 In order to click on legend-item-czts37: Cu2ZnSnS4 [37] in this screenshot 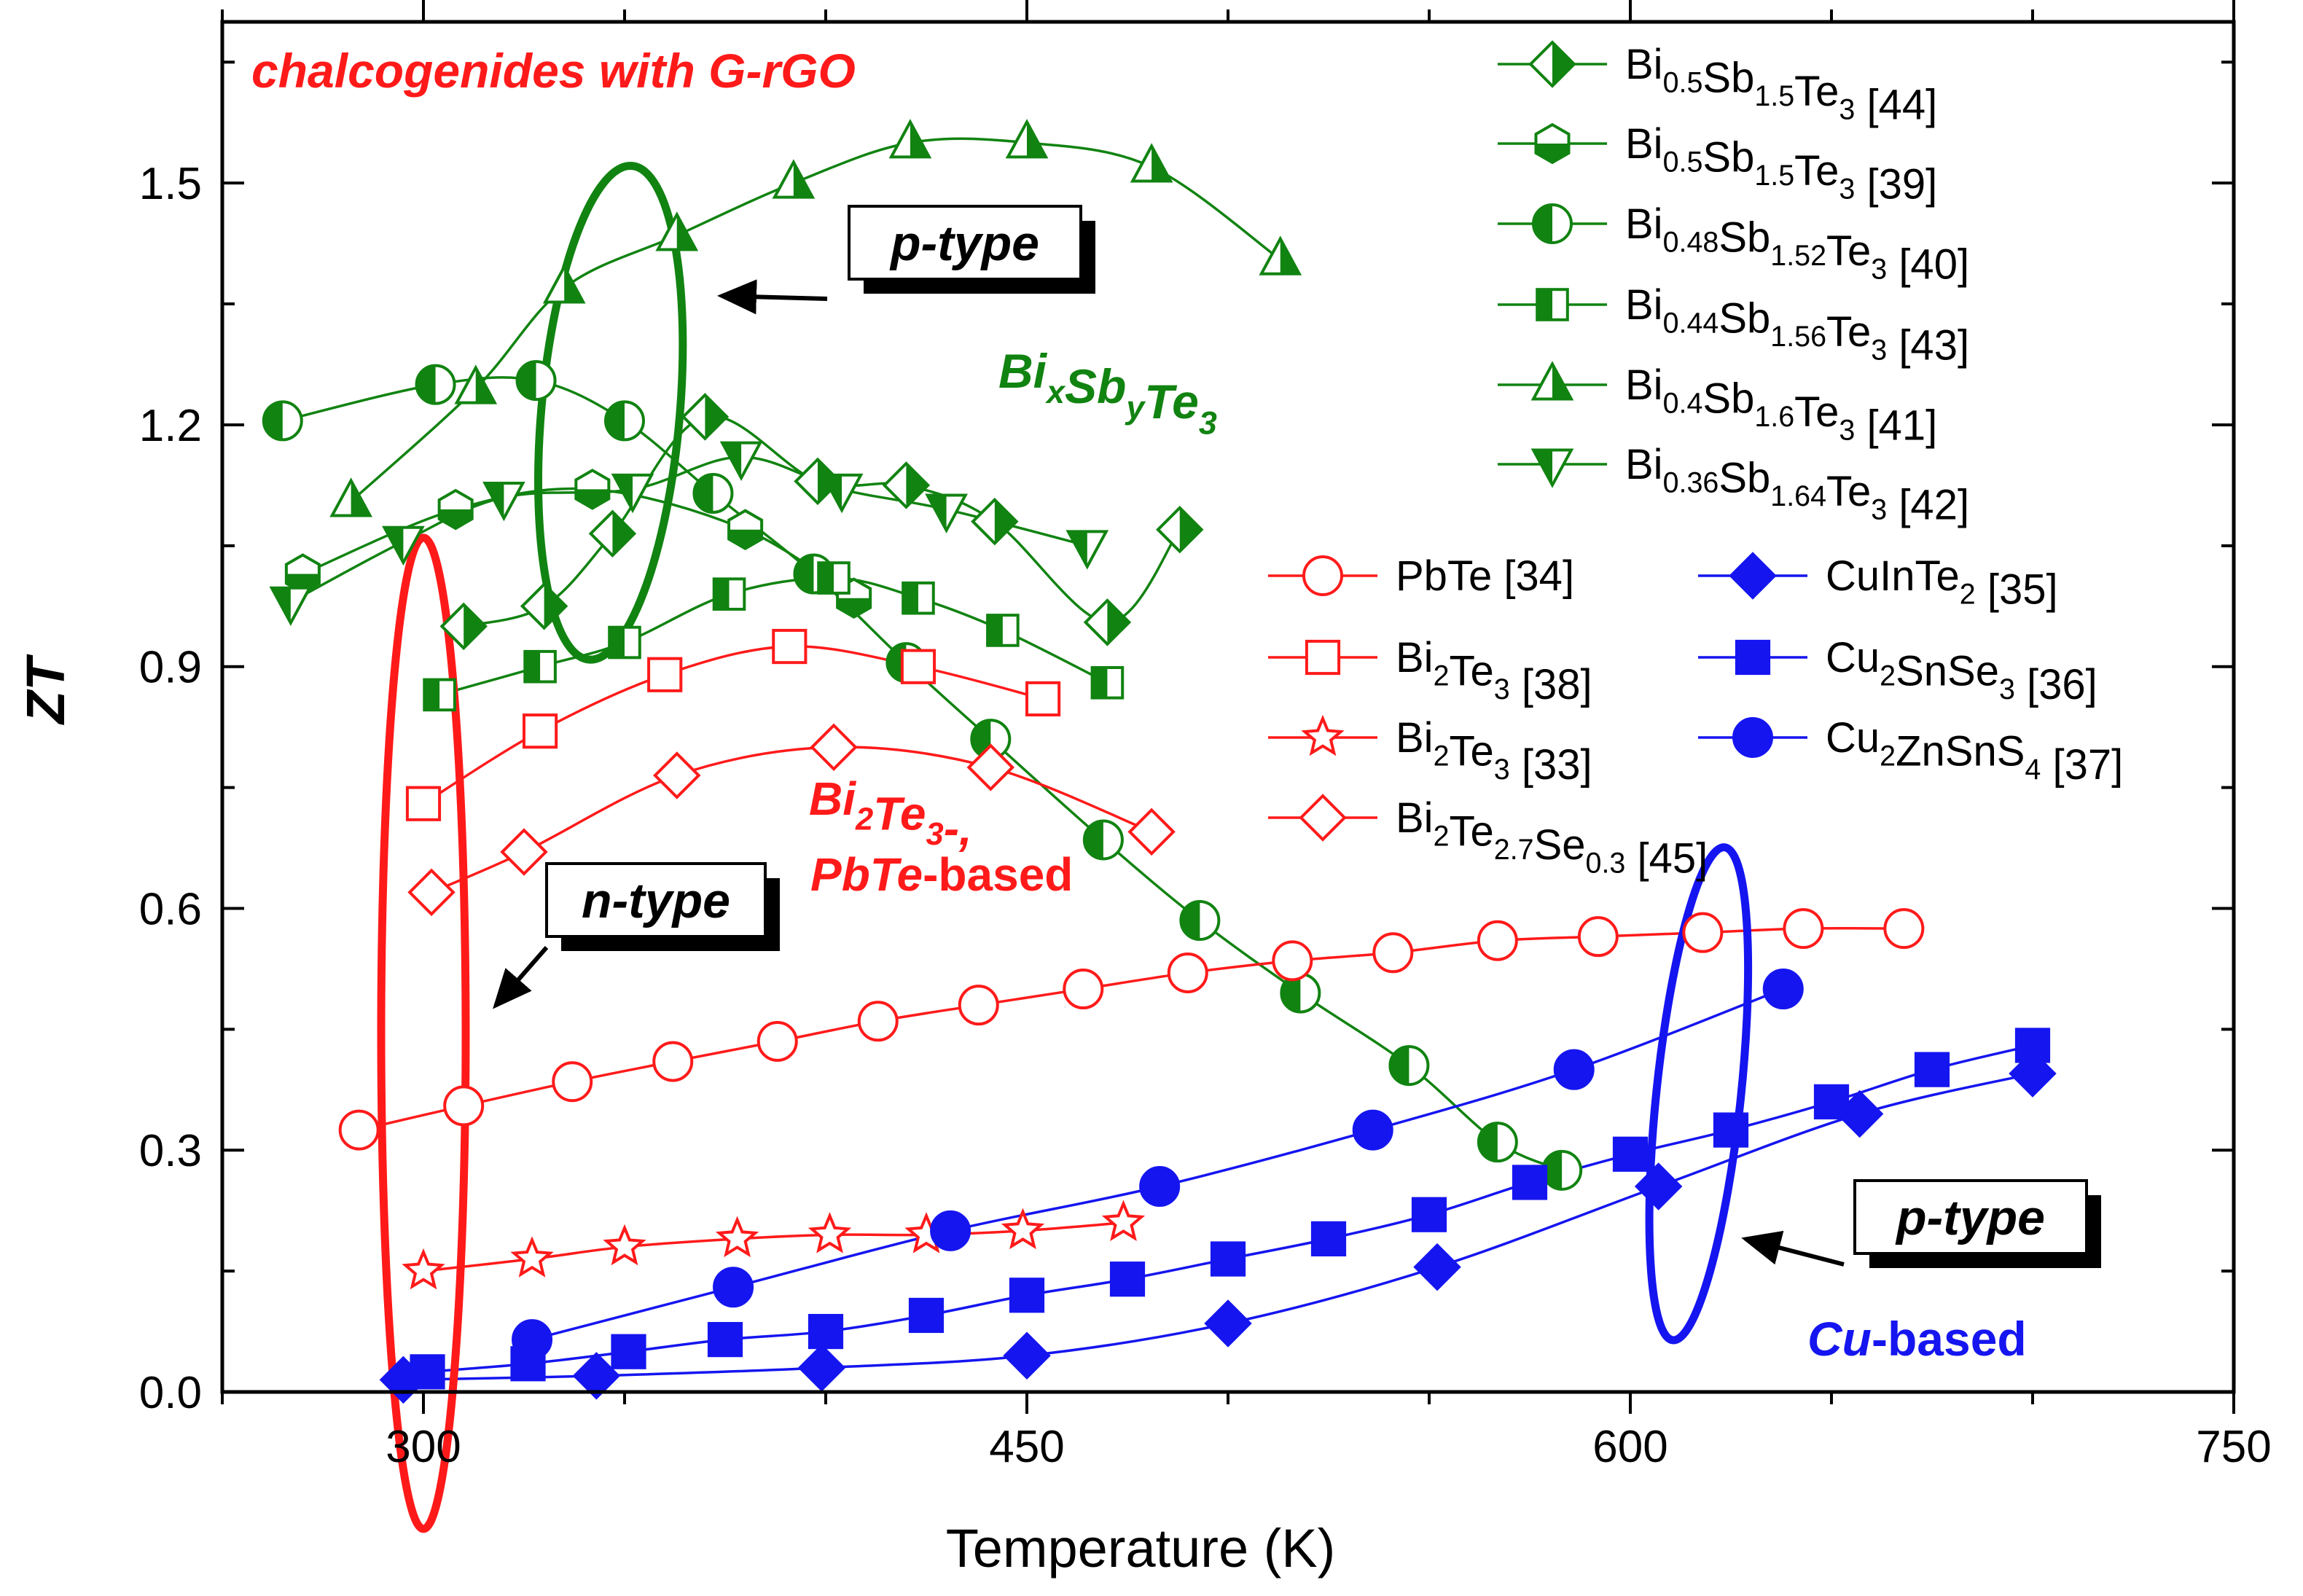, I will do `click(1910, 751)`.